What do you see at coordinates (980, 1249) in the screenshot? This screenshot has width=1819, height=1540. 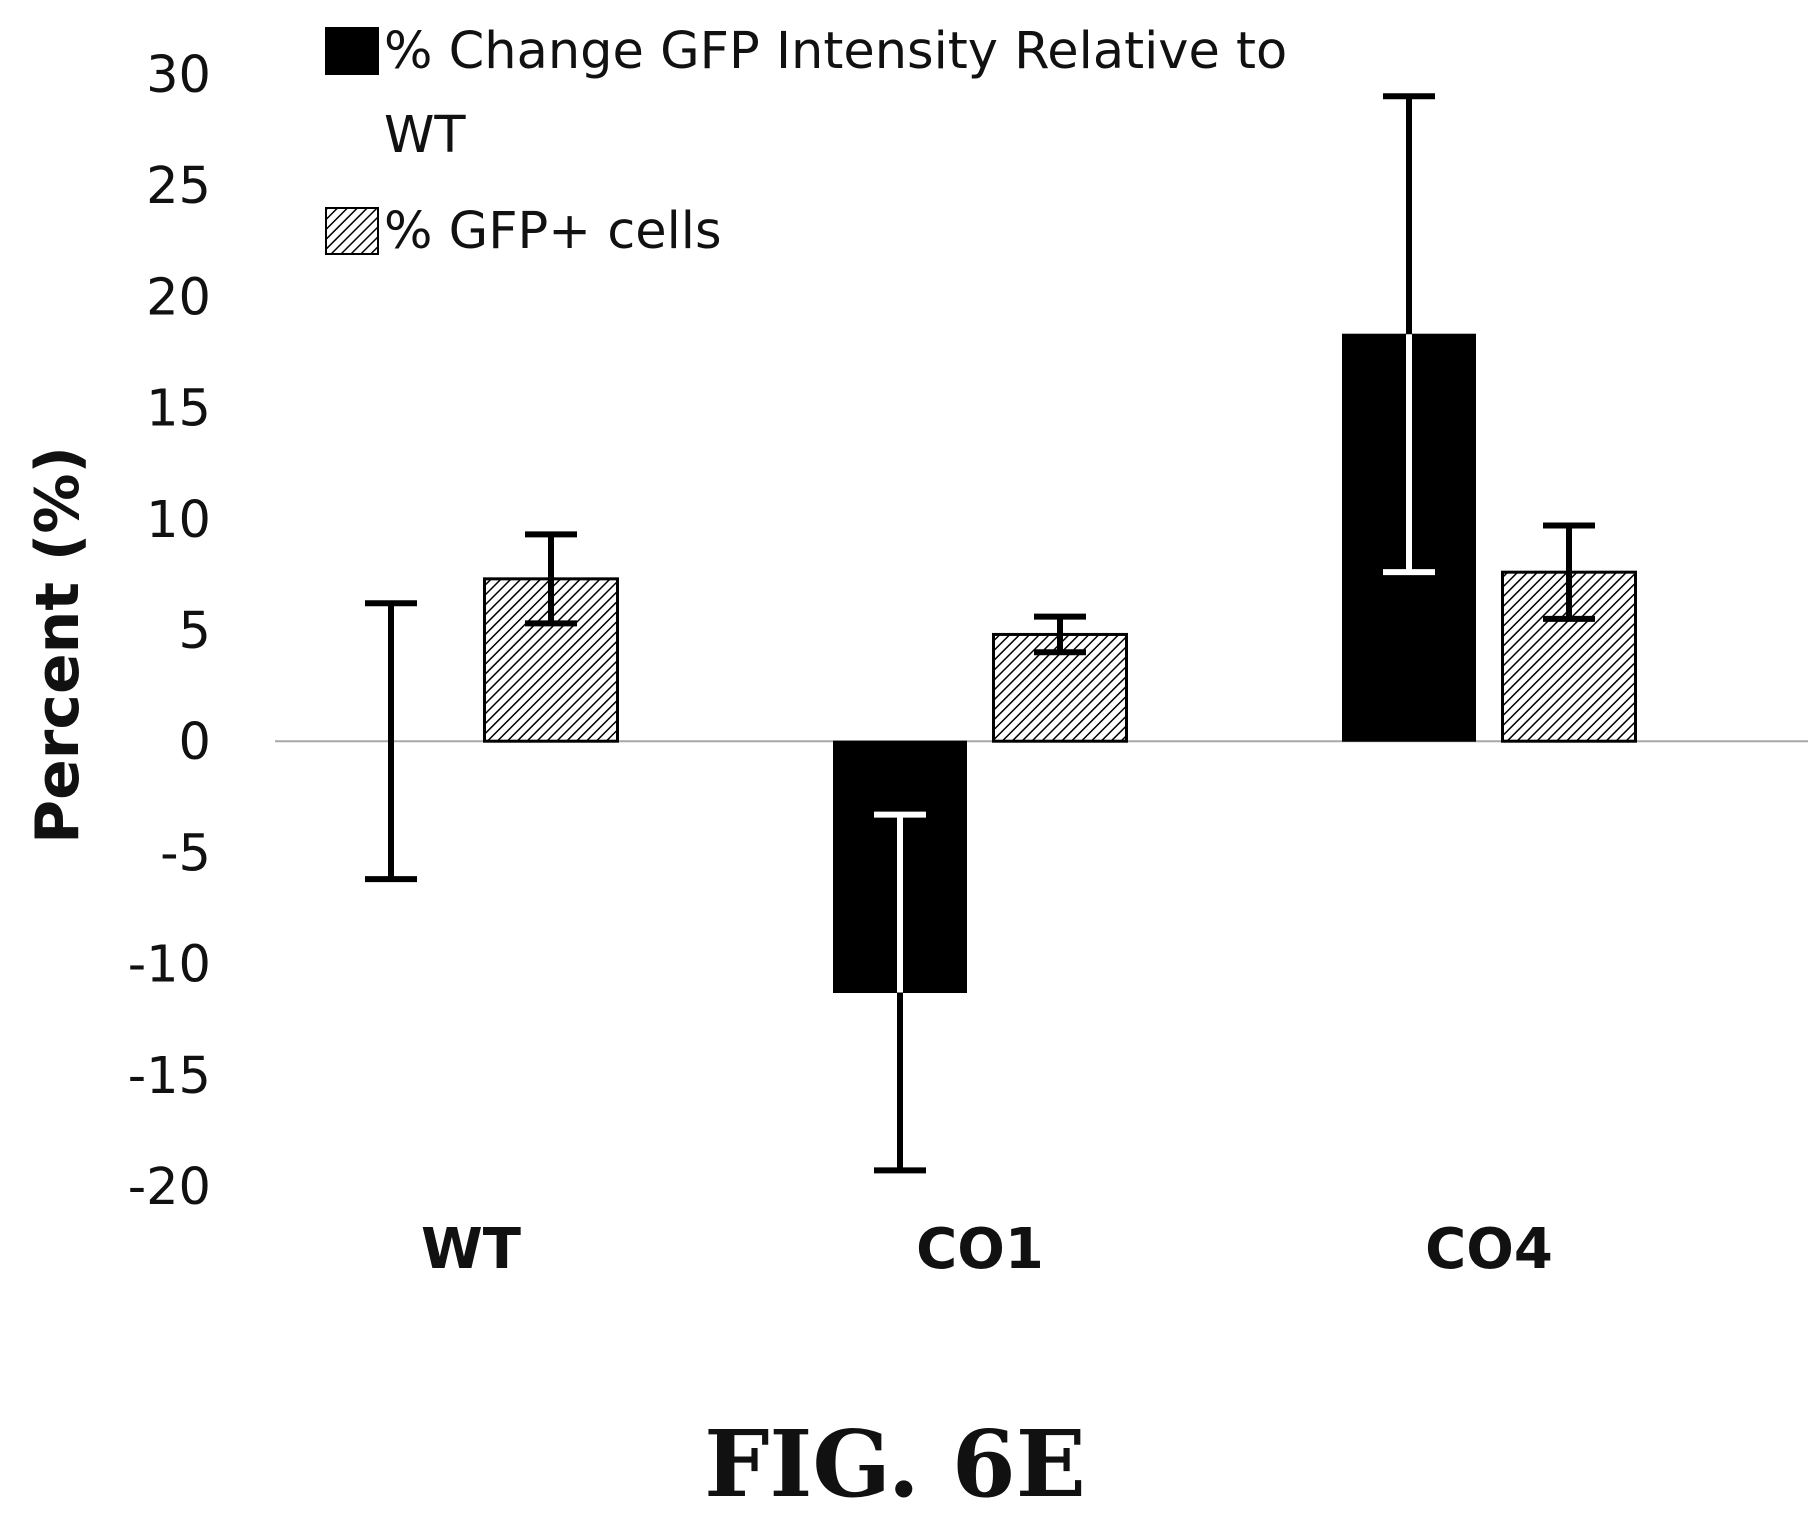 I see `x-category-label: CO1` at bounding box center [980, 1249].